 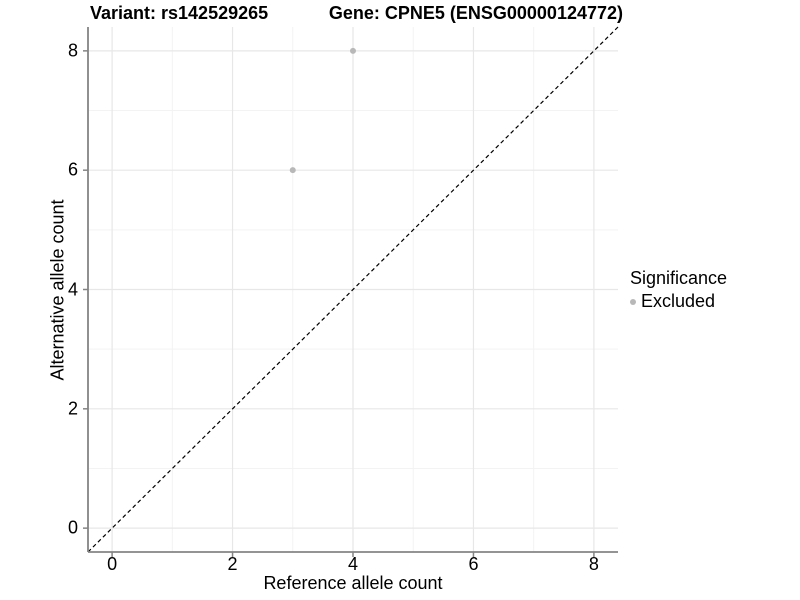 I want to click on x-tick-label: 2, so click(x=232, y=564).